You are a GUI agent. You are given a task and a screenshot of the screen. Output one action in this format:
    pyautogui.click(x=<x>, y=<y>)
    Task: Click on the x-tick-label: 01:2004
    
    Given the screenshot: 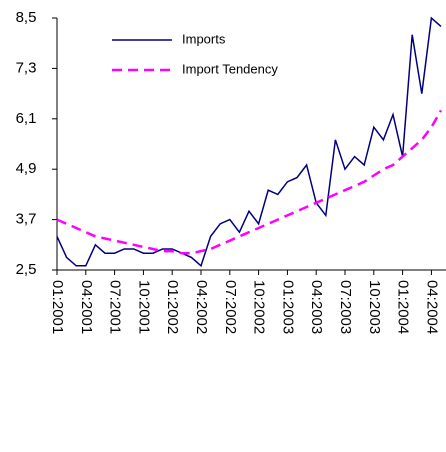 What is the action you would take?
    pyautogui.click(x=403, y=307)
    